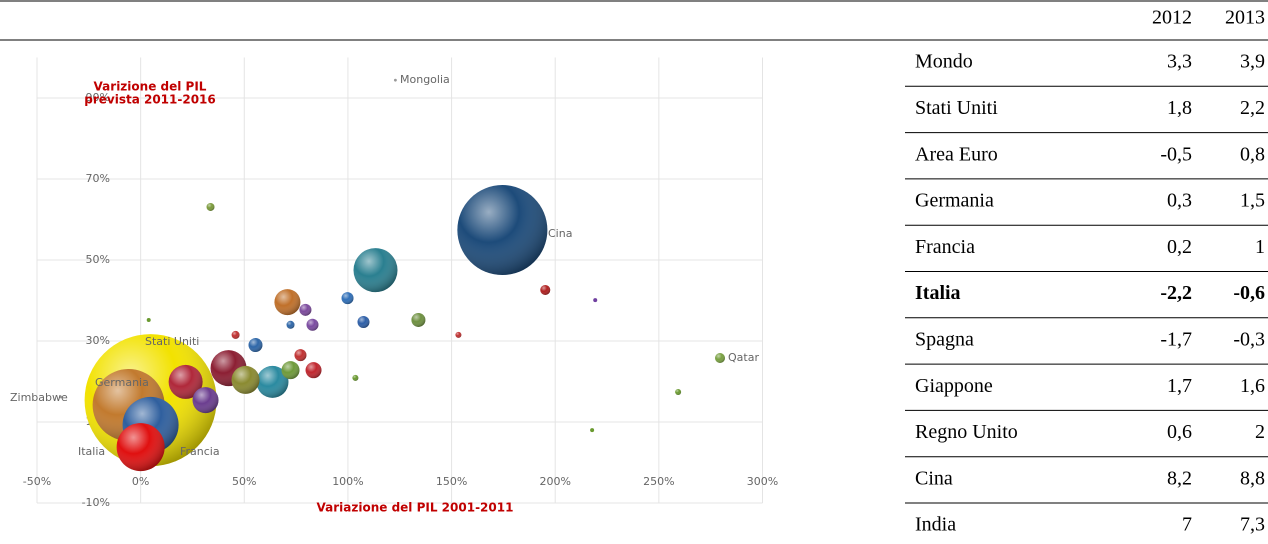 The height and width of the screenshot is (544, 1268). What do you see at coordinates (966, 432) in the screenshot?
I see `row-label: Regno Unito` at bounding box center [966, 432].